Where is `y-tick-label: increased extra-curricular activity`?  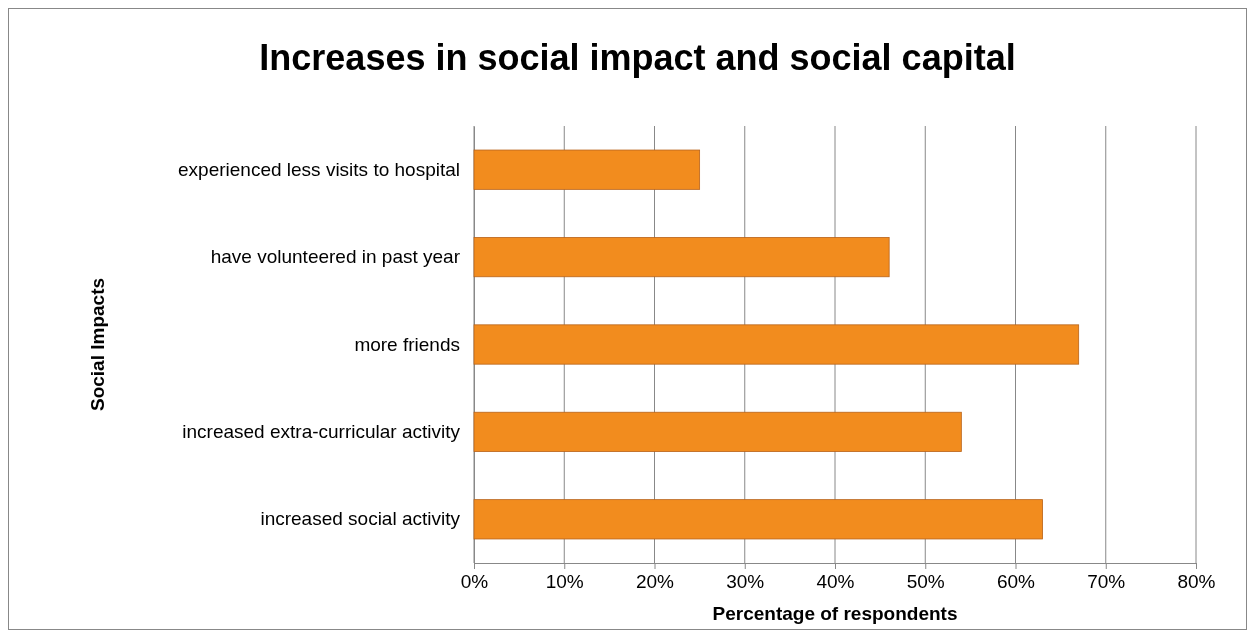 y-tick-label: increased extra-curricular activity is located at coordinates (321, 431).